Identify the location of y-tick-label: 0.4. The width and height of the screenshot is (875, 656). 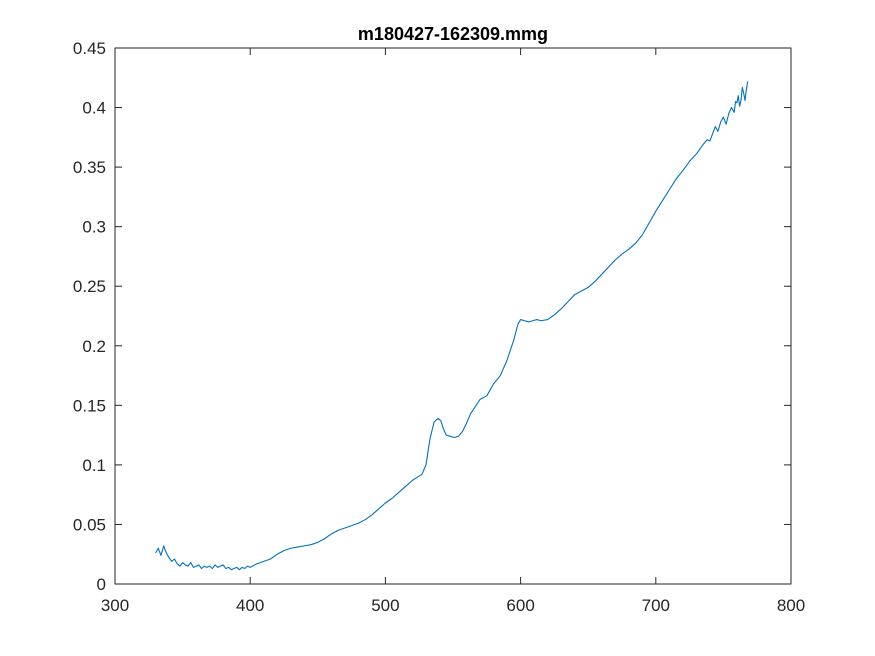
(94, 108).